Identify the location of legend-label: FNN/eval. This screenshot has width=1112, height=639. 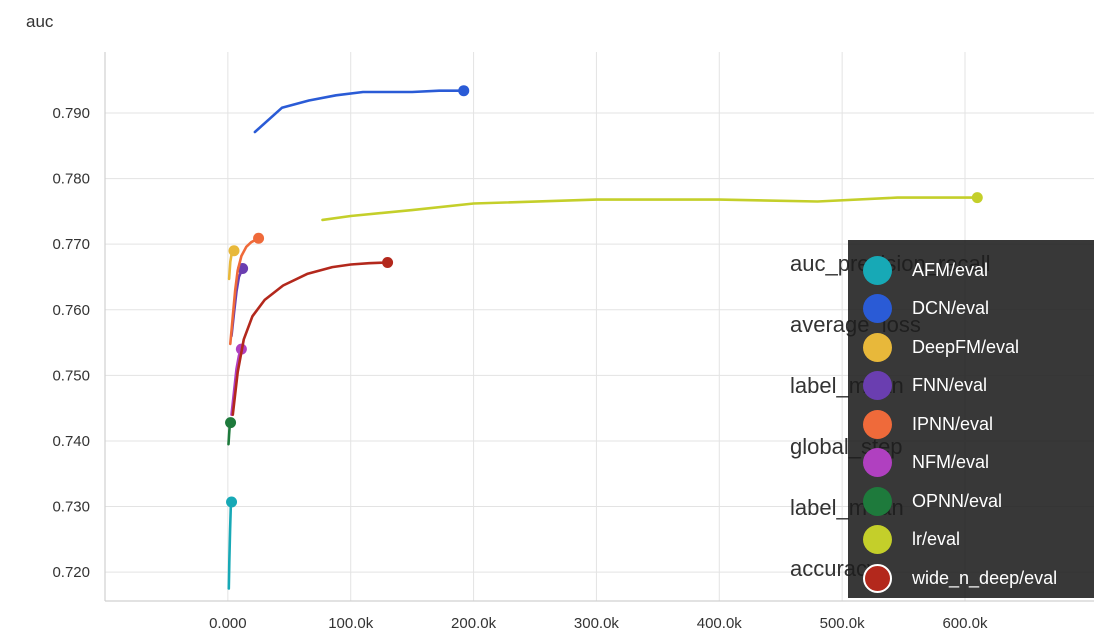
(950, 385).